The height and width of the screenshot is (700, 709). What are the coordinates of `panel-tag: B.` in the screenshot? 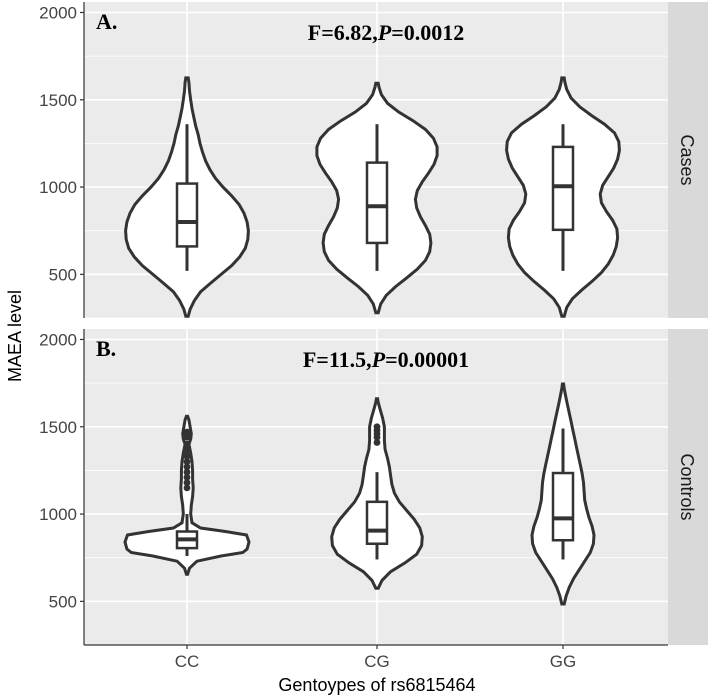 It's located at (106, 348).